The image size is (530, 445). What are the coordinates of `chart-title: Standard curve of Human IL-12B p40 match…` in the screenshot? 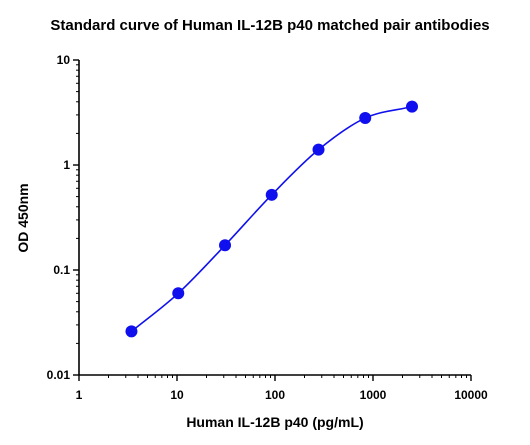 It's located at (269, 25).